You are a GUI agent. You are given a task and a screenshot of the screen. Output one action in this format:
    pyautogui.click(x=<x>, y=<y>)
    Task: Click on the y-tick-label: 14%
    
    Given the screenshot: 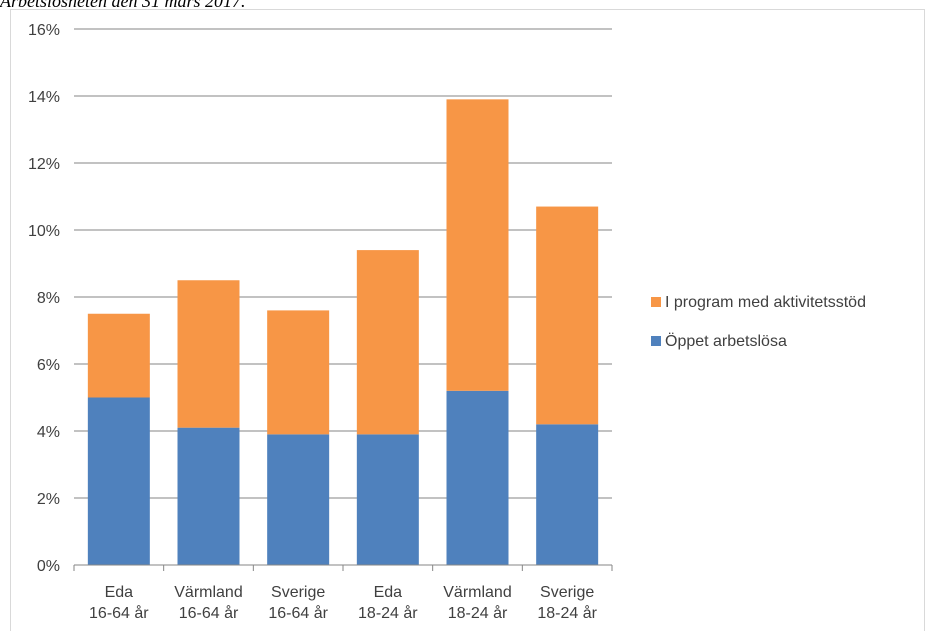 What is the action you would take?
    pyautogui.click(x=44, y=97)
    